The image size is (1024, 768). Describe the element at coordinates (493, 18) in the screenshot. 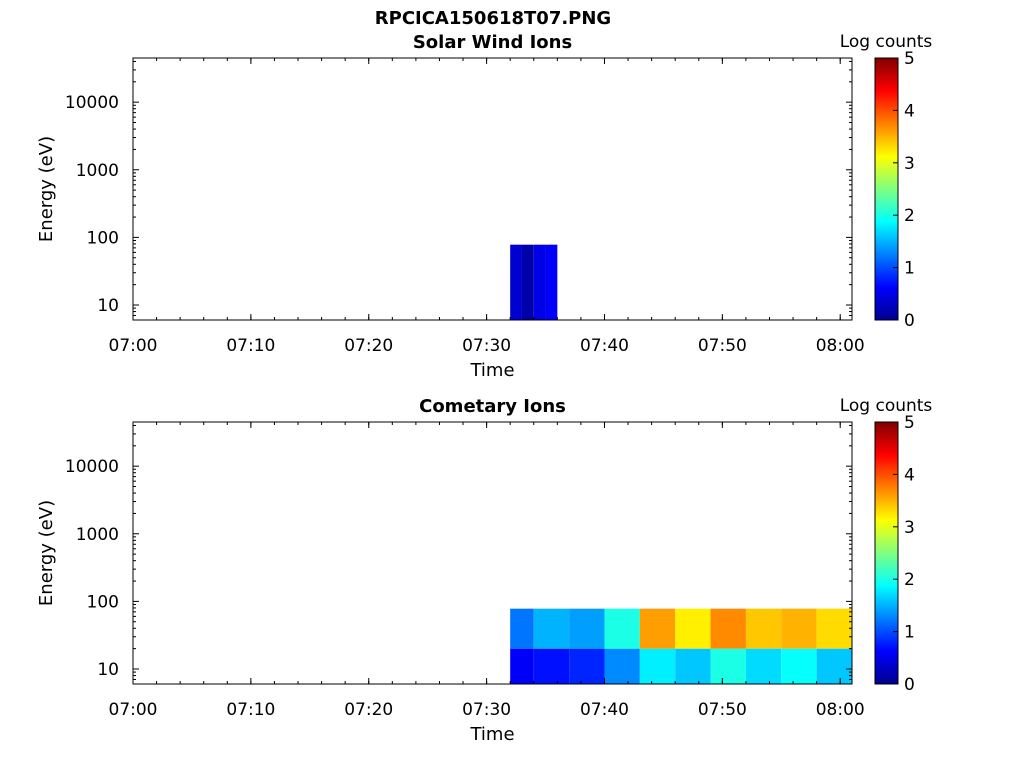

I see `figure-title: RPCICA150618T07.PNG` at that location.